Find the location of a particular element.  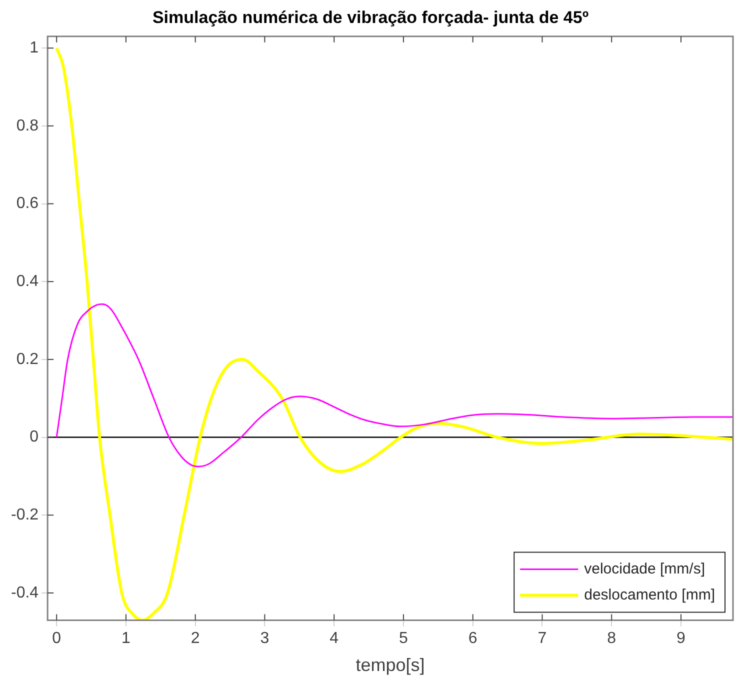

x-tick-label: 8 is located at coordinates (611, 639).